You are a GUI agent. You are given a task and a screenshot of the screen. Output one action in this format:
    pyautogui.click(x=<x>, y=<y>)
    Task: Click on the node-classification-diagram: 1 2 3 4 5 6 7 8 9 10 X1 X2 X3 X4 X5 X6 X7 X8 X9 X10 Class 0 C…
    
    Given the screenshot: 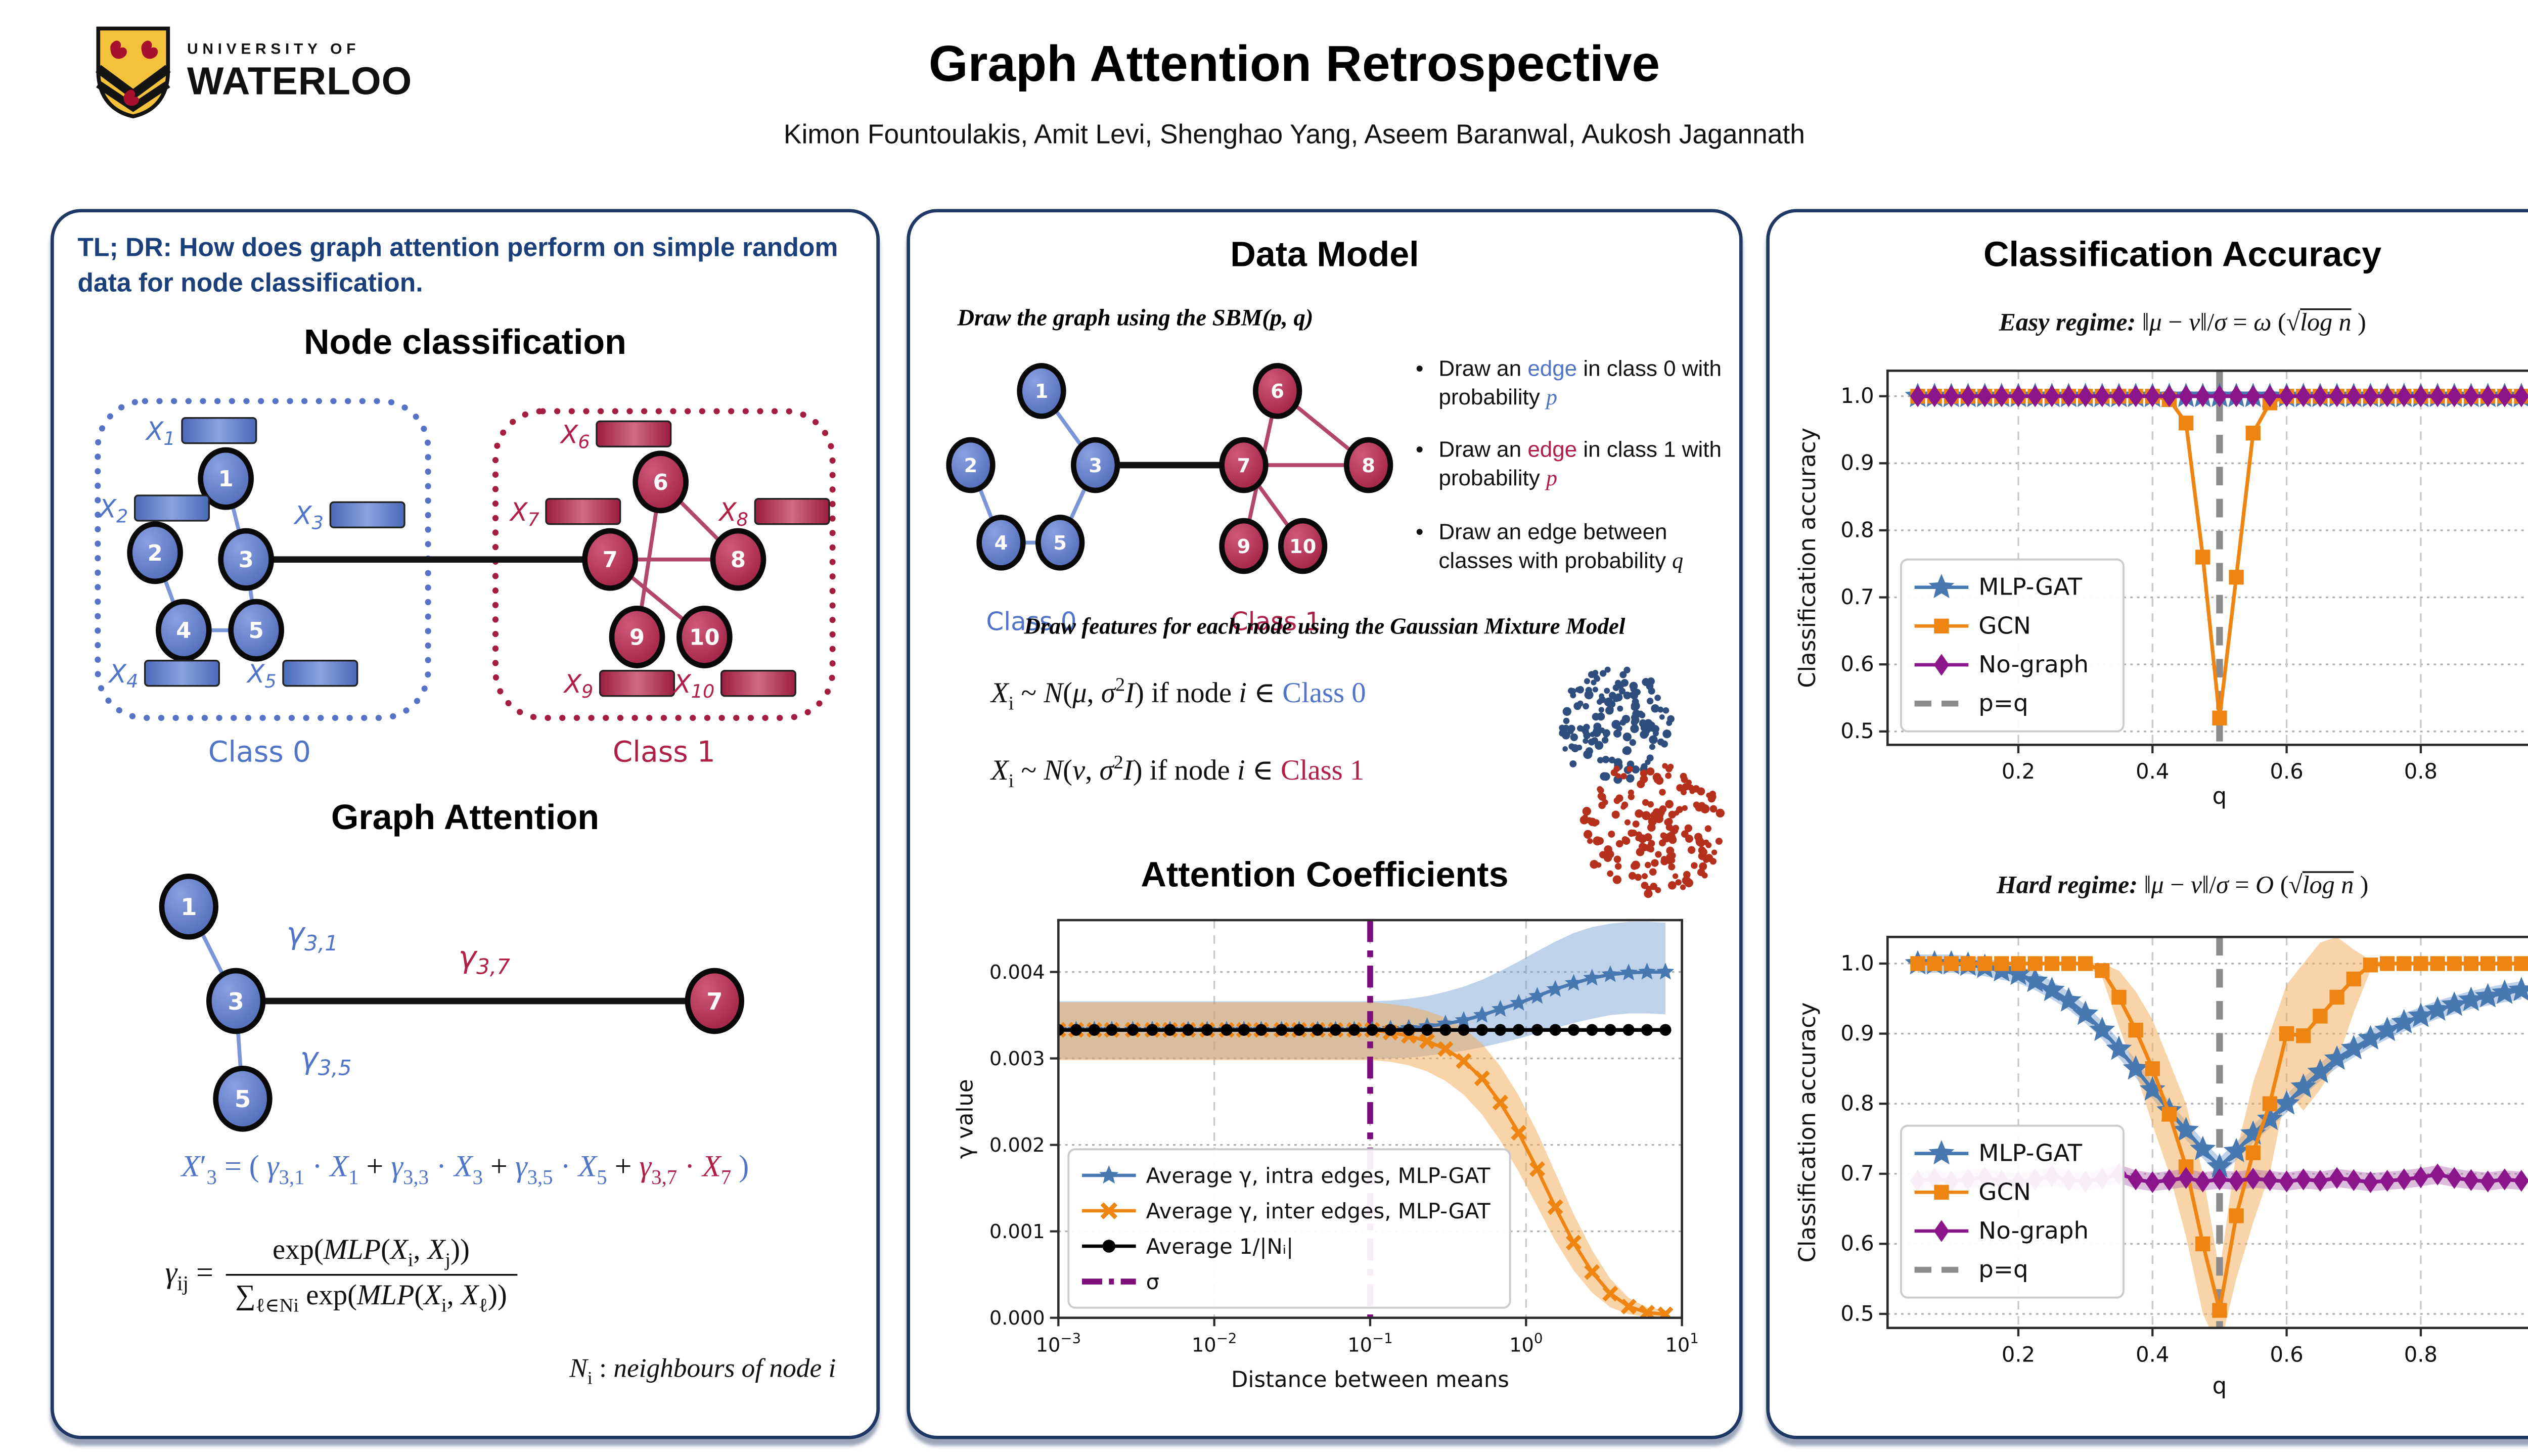 What is the action you would take?
    pyautogui.click(x=466, y=583)
    